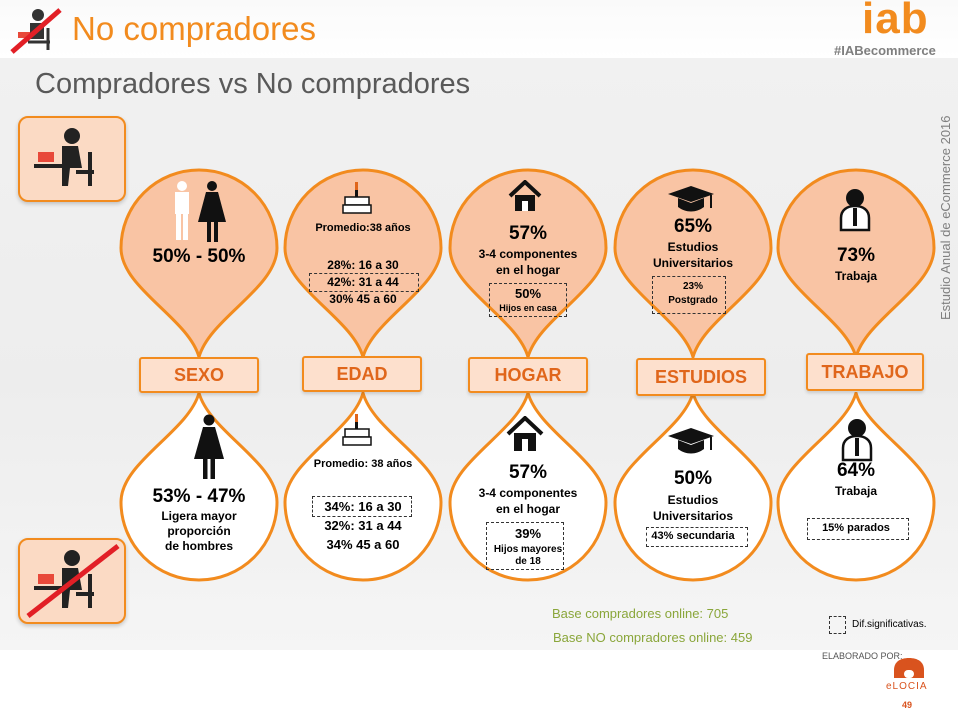  I want to click on edad-compradores-promedio: Promedio:38 años, so click(363, 228).